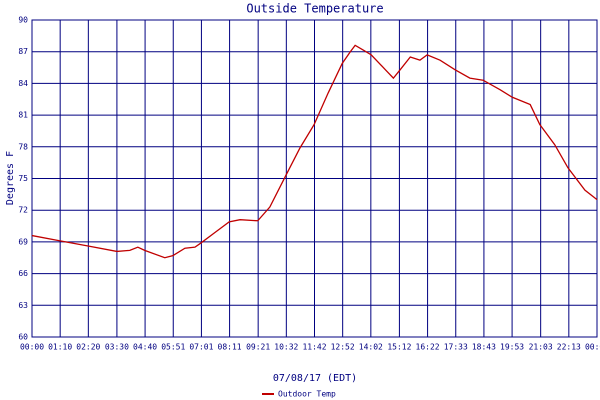 Image resolution: width=600 pixels, height=400 pixels. I want to click on x-tick-label: 16:22, so click(428, 347).